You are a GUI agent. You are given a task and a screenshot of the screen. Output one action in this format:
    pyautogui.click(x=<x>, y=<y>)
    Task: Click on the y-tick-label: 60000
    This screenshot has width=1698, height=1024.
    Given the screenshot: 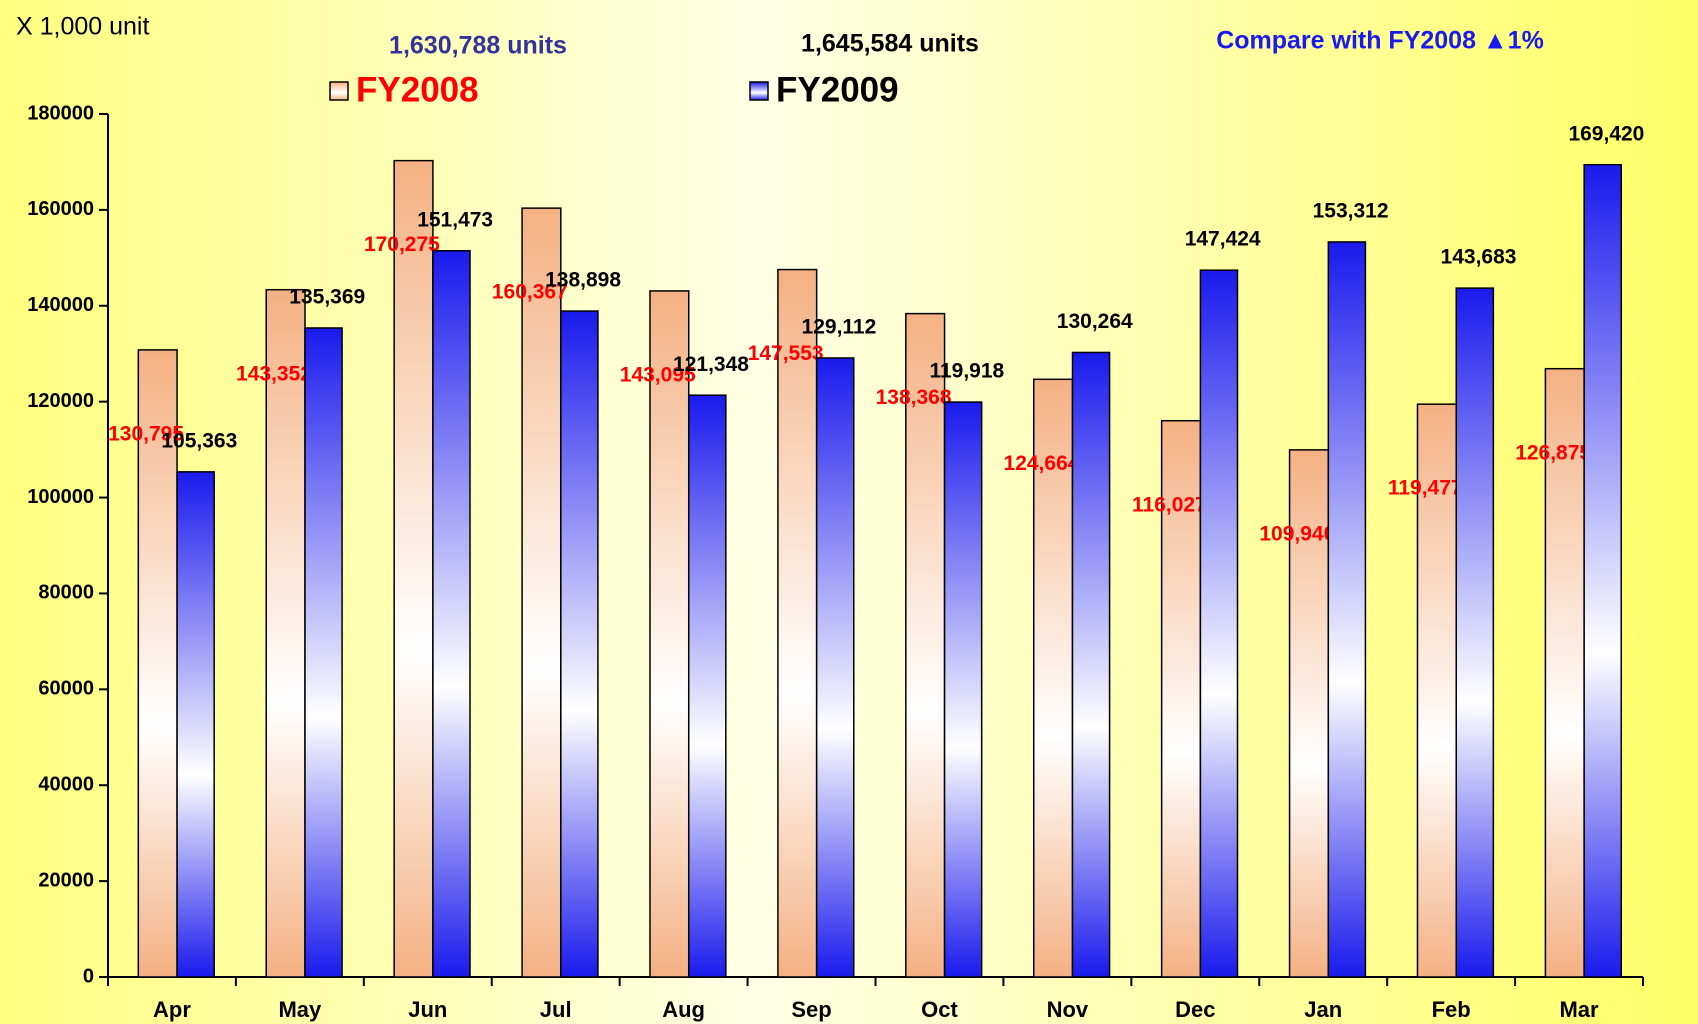 What is the action you would take?
    pyautogui.click(x=66, y=689)
    